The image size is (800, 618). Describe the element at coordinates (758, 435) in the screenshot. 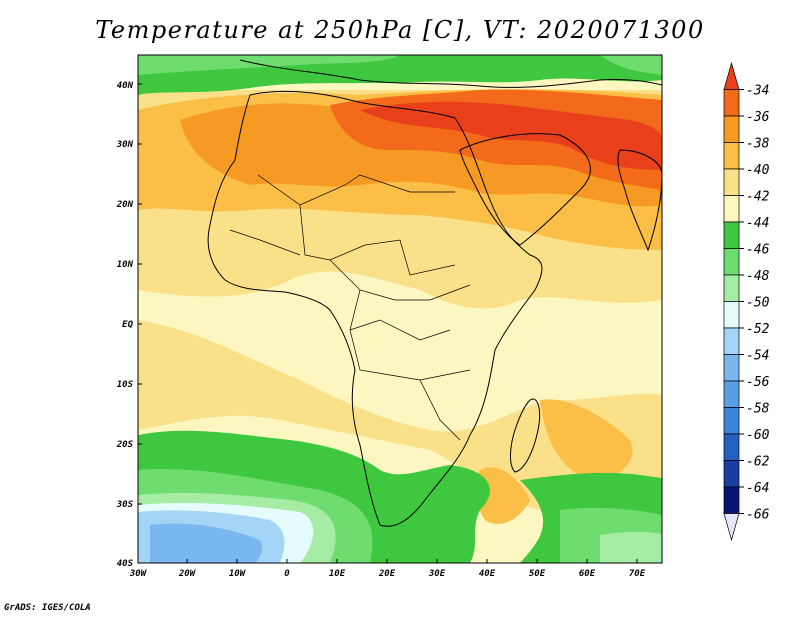

I see `colorbar-label: -60` at that location.